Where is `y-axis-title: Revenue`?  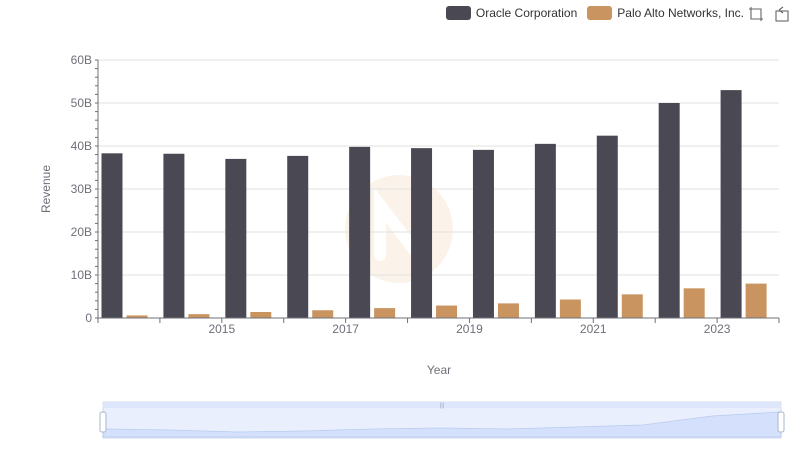 y-axis-title: Revenue is located at coordinates (46, 189).